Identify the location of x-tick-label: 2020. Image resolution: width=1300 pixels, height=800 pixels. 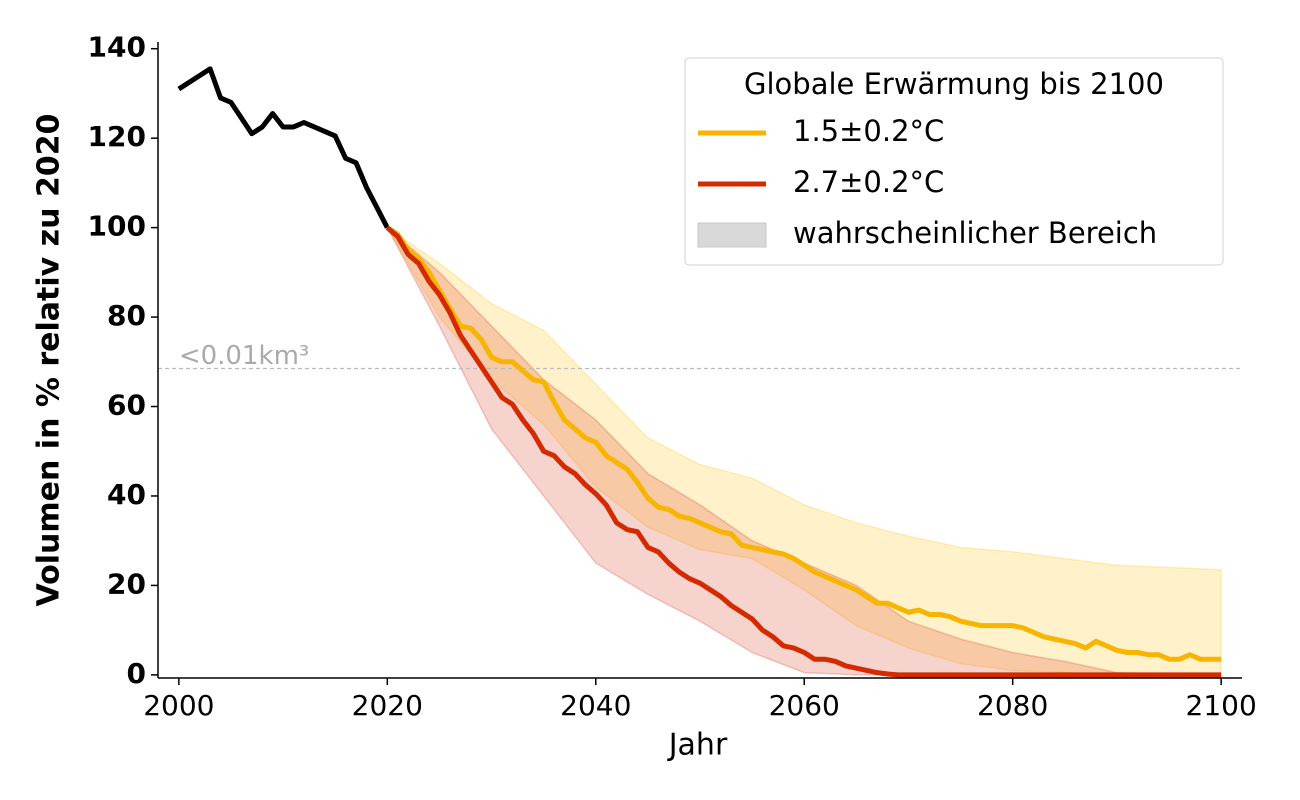
(387, 705).